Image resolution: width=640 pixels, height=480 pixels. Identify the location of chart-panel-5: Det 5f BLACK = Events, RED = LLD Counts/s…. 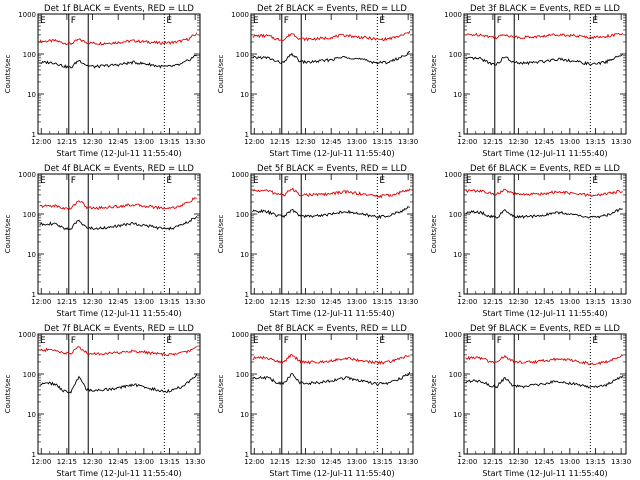
(317, 241).